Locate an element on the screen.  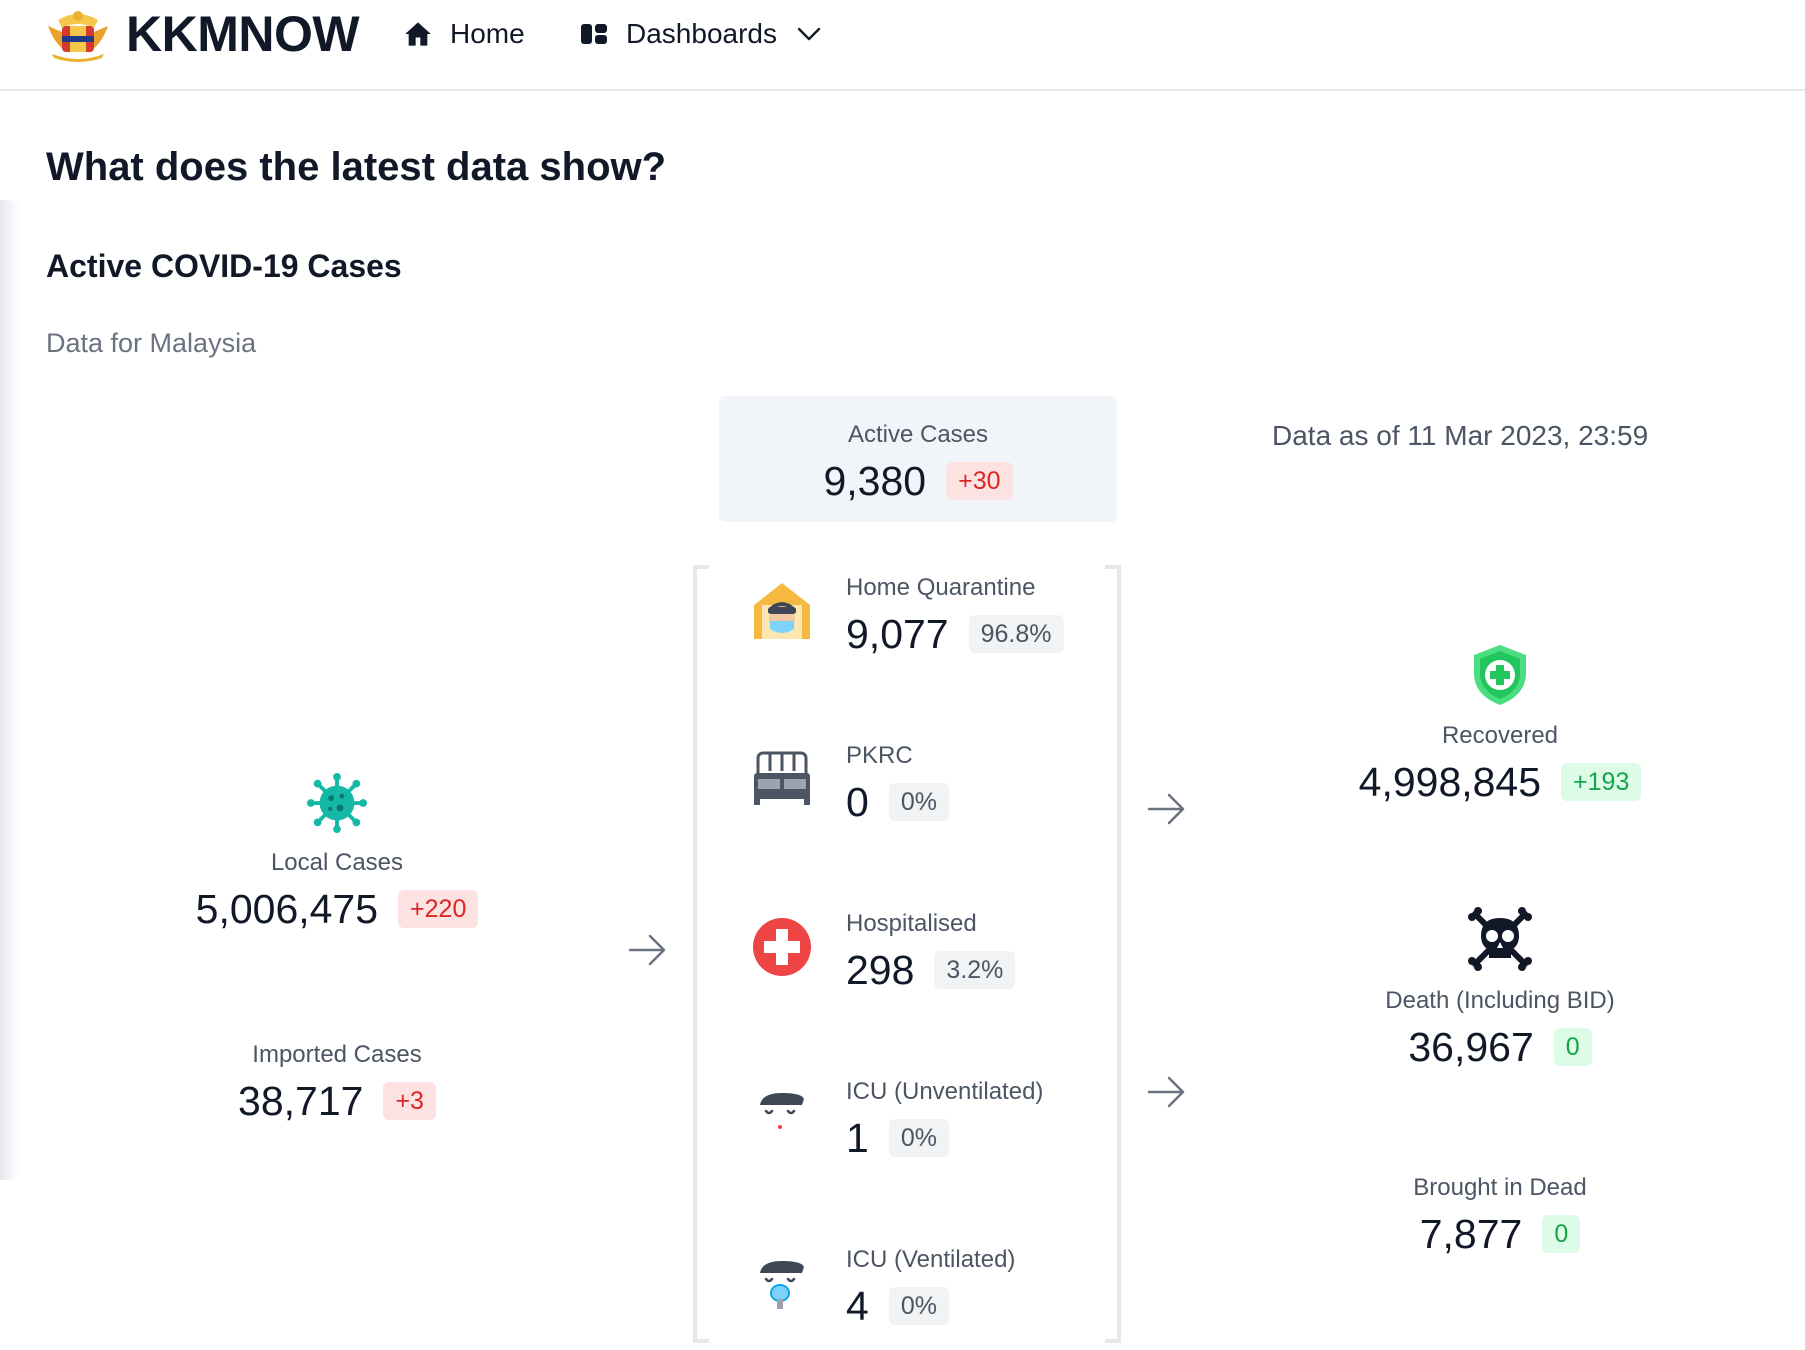
imported-cases-stat: Imported Cases 38,717 +3 is located at coordinates (337, 1083).